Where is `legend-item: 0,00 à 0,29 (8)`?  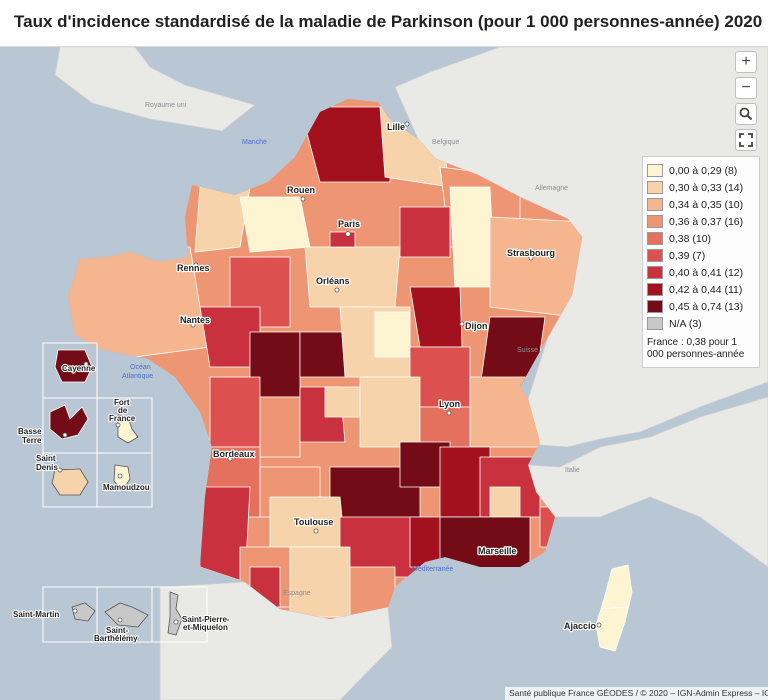 legend-item: 0,00 à 0,29 (8) is located at coordinates (701, 170).